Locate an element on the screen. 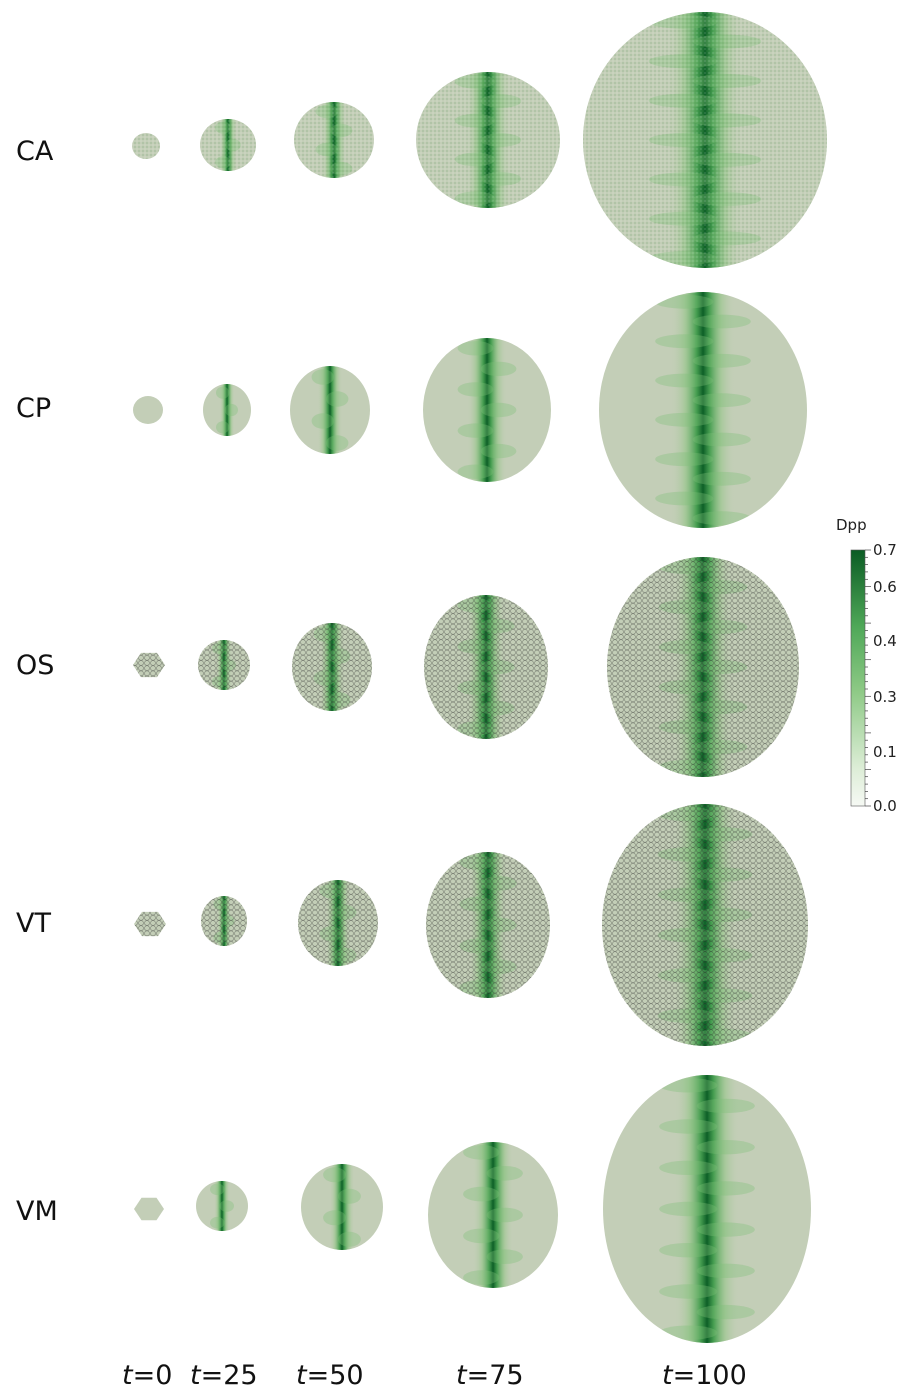 This screenshot has height=1395, width=914. time-label-75: t=75 is located at coordinates (490, 1375).